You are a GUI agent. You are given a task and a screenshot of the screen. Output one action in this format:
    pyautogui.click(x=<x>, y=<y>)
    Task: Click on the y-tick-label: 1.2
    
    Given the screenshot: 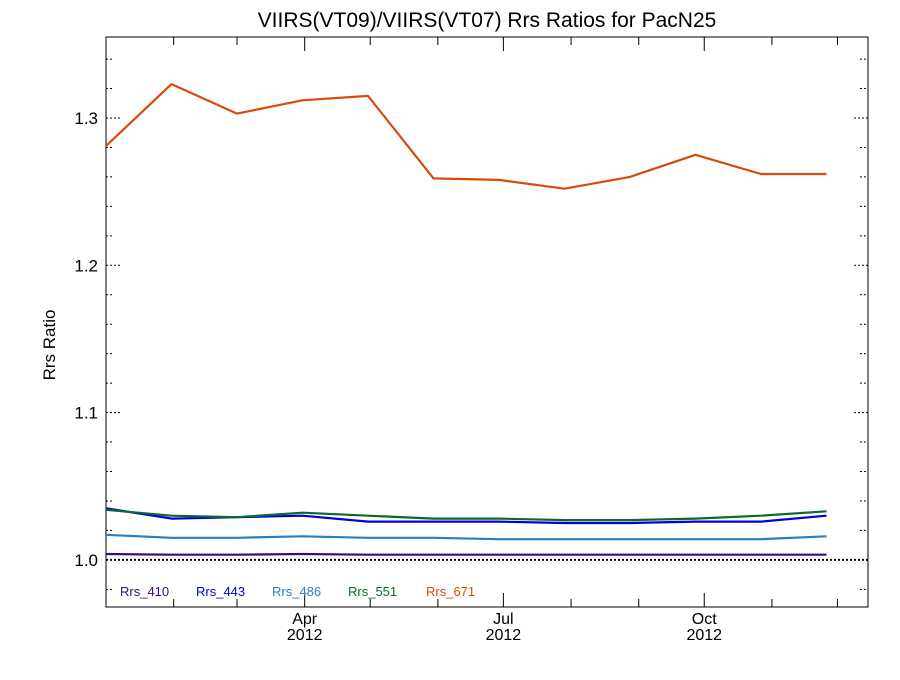 What is the action you would take?
    pyautogui.click(x=86, y=265)
    